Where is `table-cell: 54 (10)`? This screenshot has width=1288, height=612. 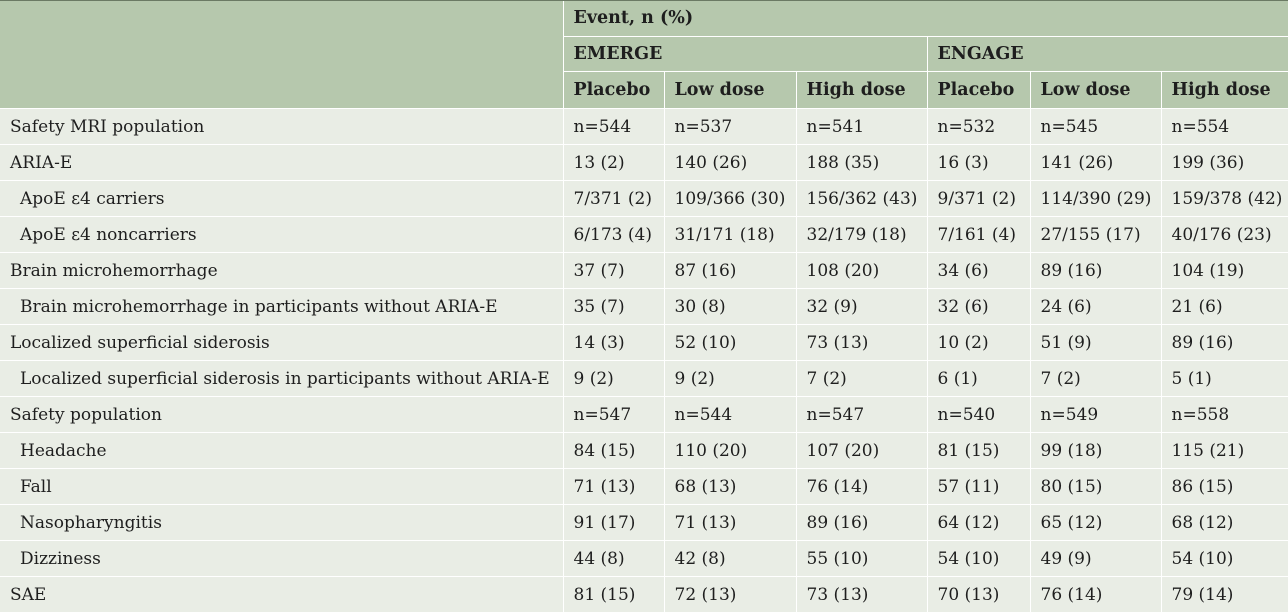
table-cell: 54 (10) is located at coordinates (978, 559).